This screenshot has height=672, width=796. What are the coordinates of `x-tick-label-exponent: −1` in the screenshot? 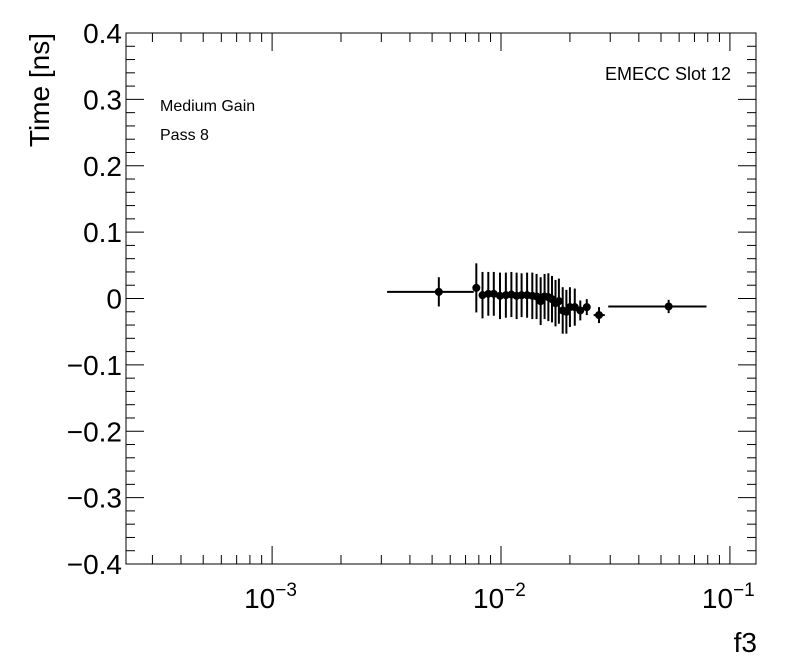 It's located at (744, 590).